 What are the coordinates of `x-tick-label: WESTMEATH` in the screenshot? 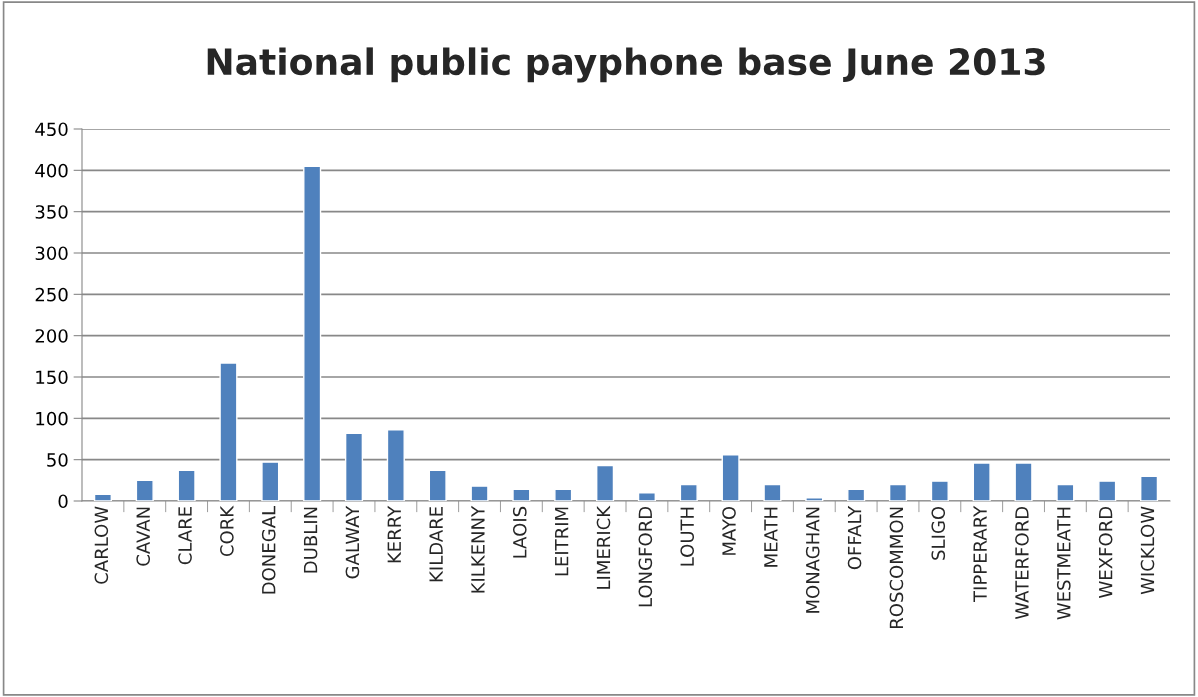 It's located at (1063, 563).